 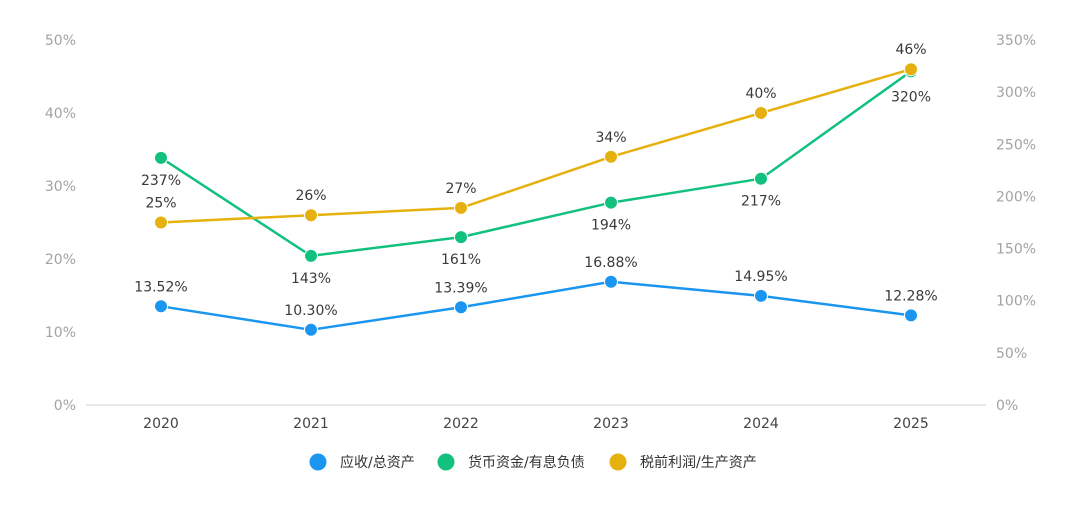 What do you see at coordinates (761, 202) in the screenshot?
I see `data-label: 217%` at bounding box center [761, 202].